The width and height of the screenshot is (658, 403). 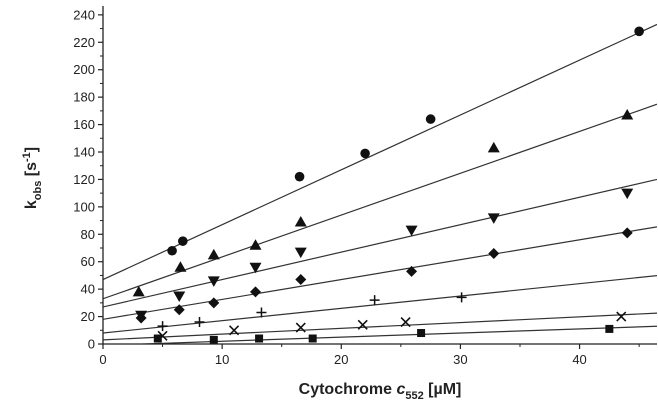 What do you see at coordinates (88, 289) in the screenshot?
I see `y-tick-label: 40` at bounding box center [88, 289].